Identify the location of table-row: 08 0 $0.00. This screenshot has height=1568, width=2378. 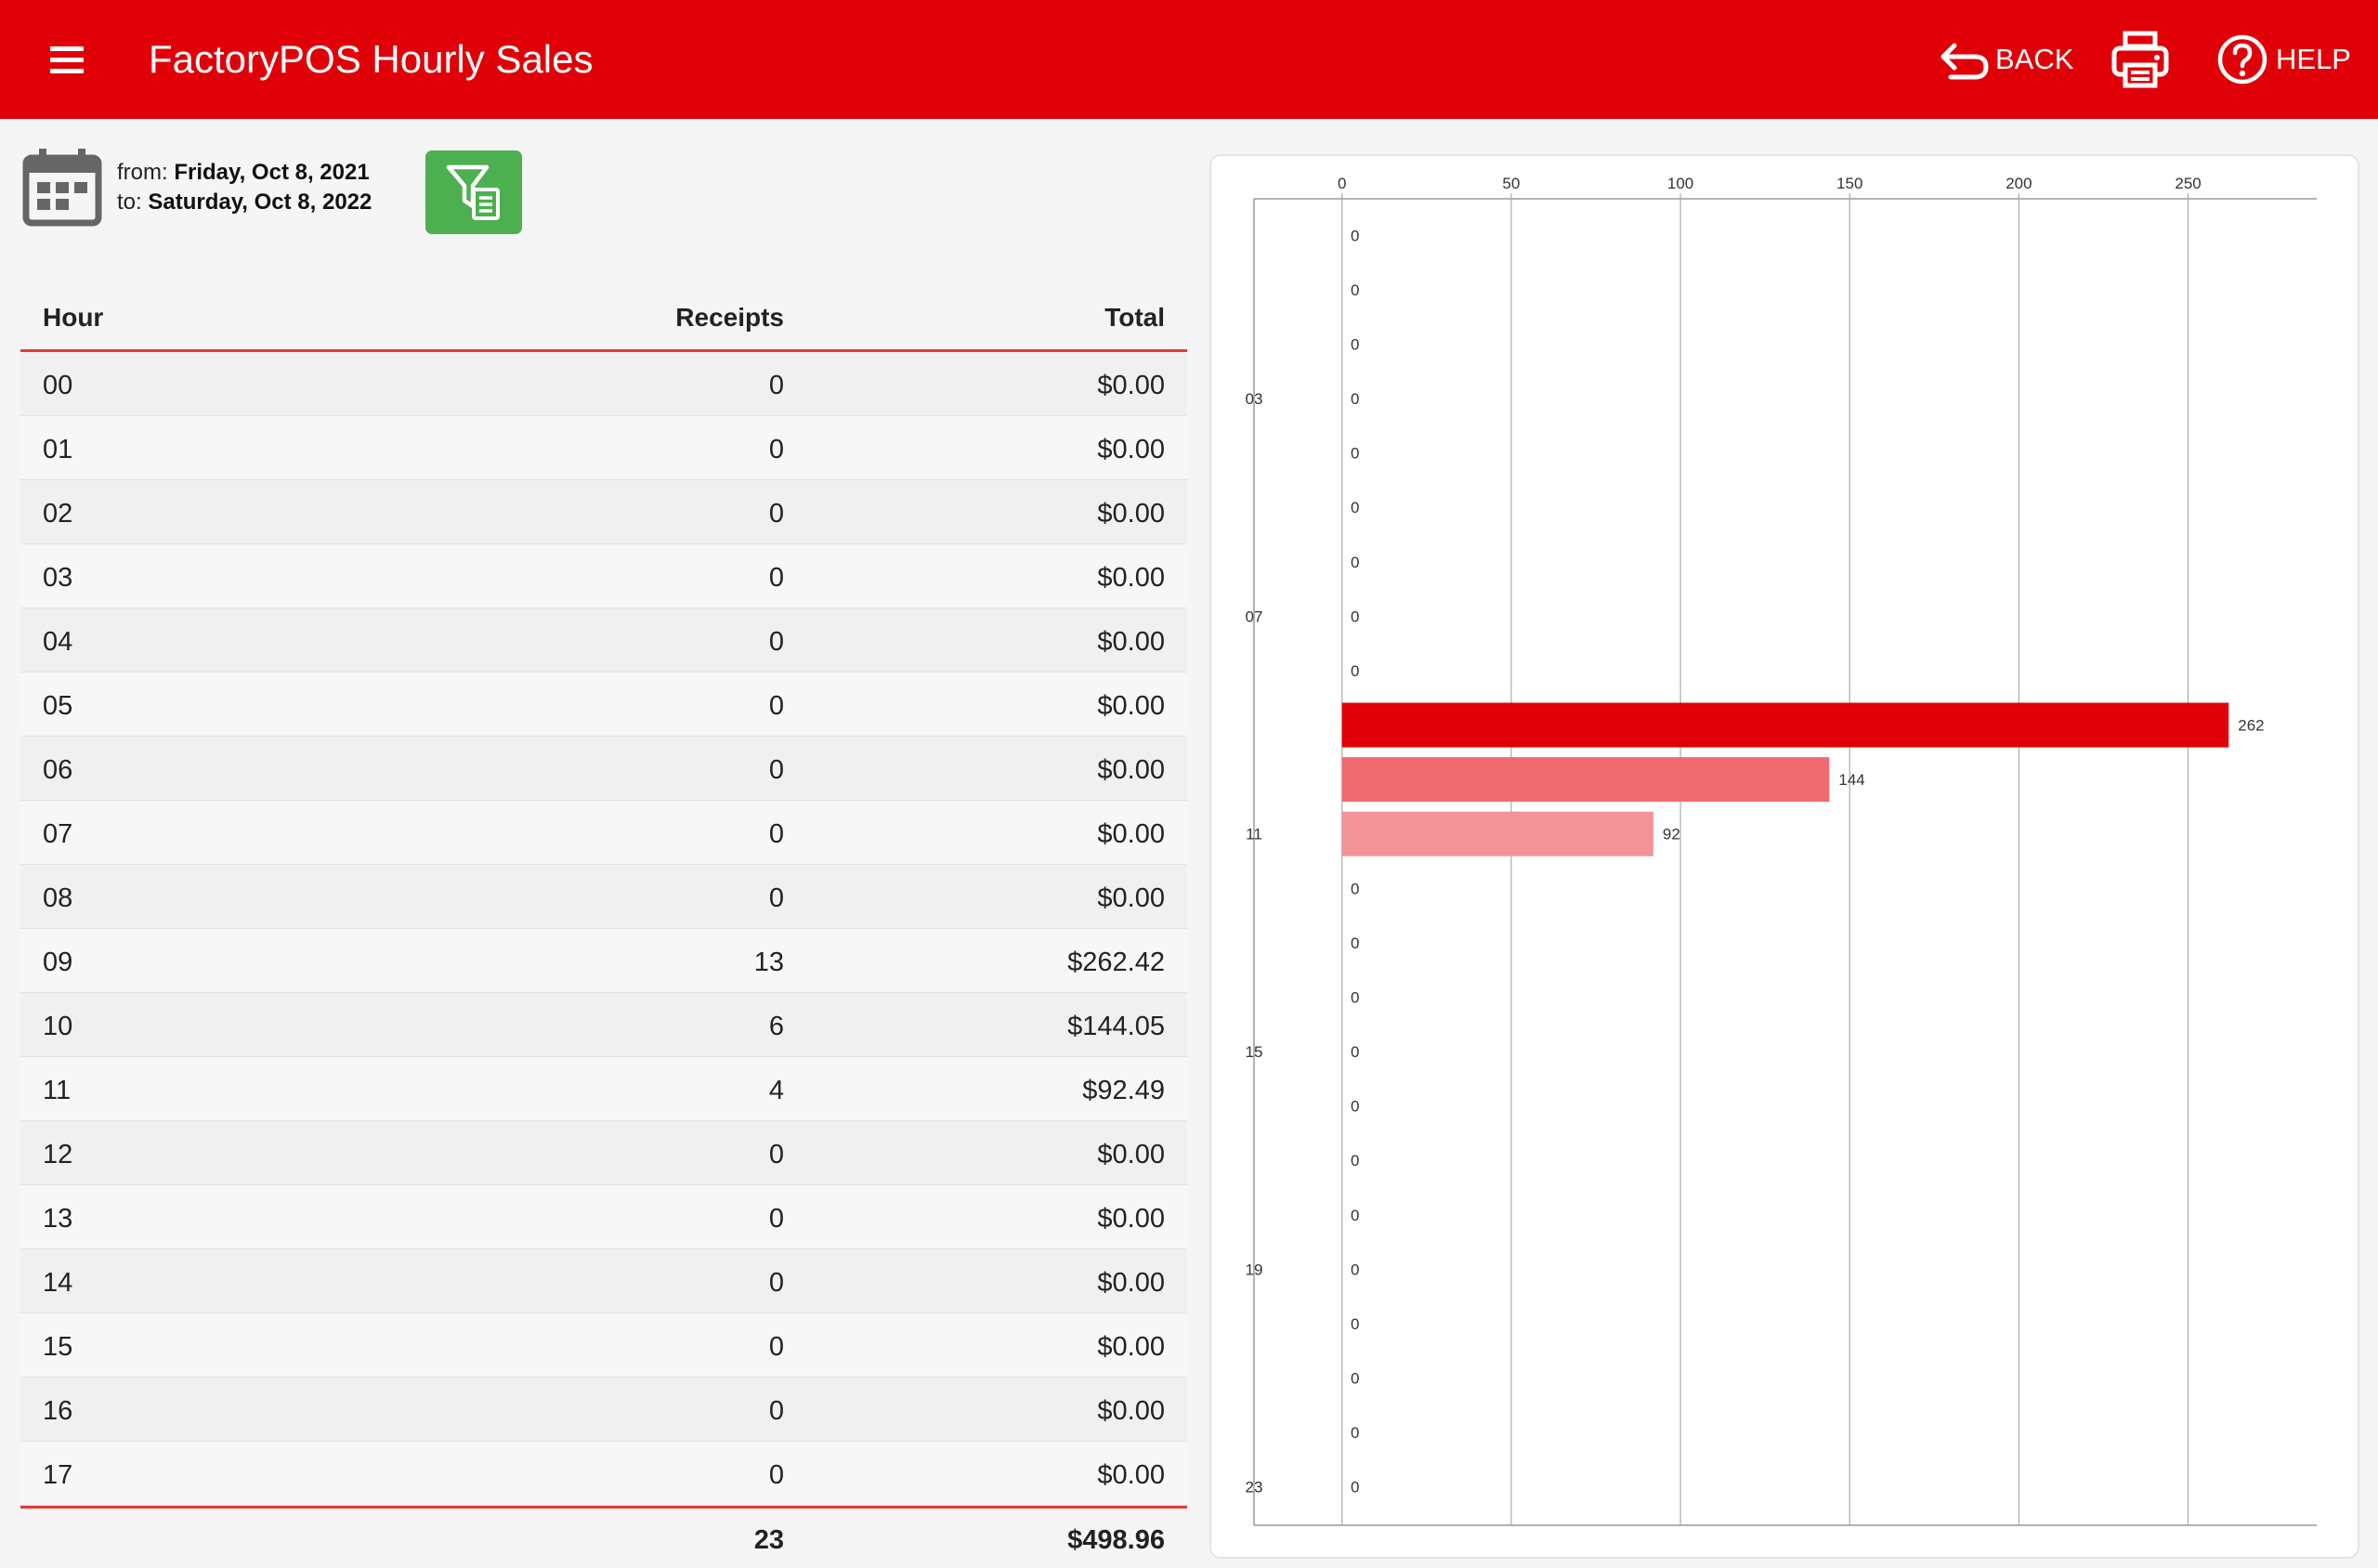
(604, 897).